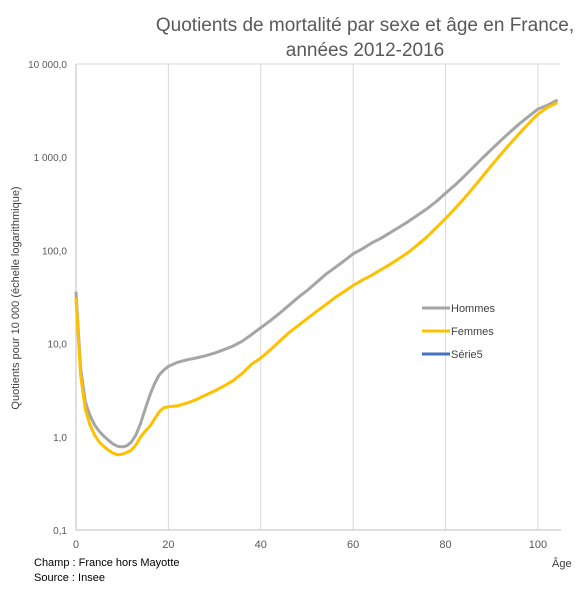 This screenshot has height=598, width=584. Describe the element at coordinates (562, 564) in the screenshot. I see `x-axis-label: Âge` at that location.